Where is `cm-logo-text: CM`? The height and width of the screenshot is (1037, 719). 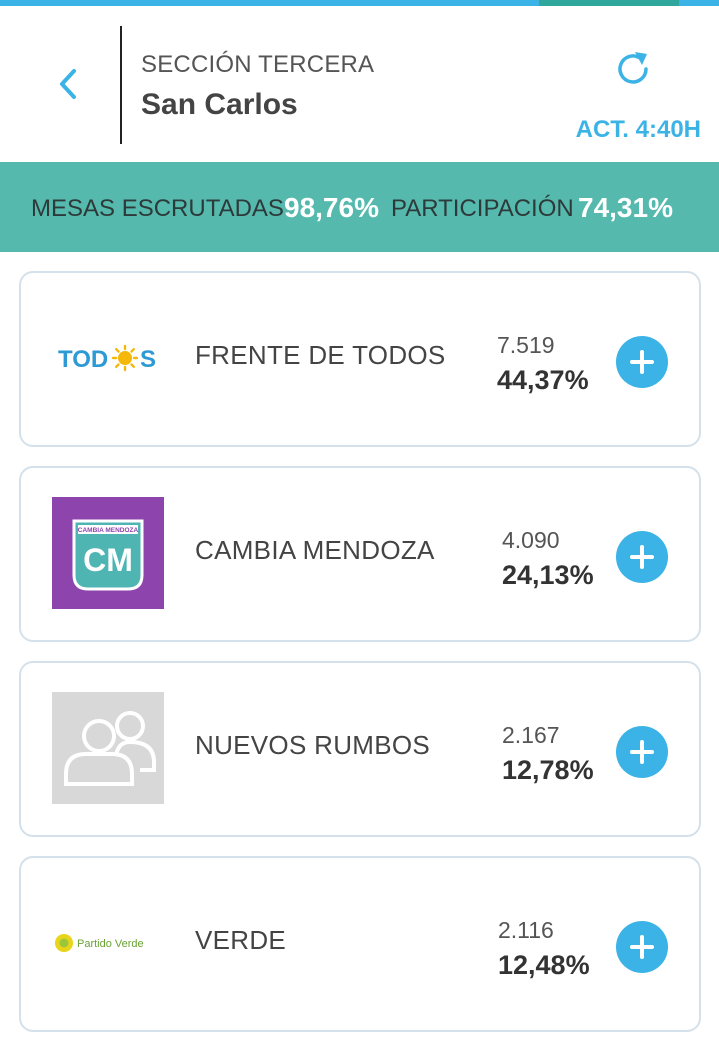
cm-logo-text: CM is located at coordinates (108, 560).